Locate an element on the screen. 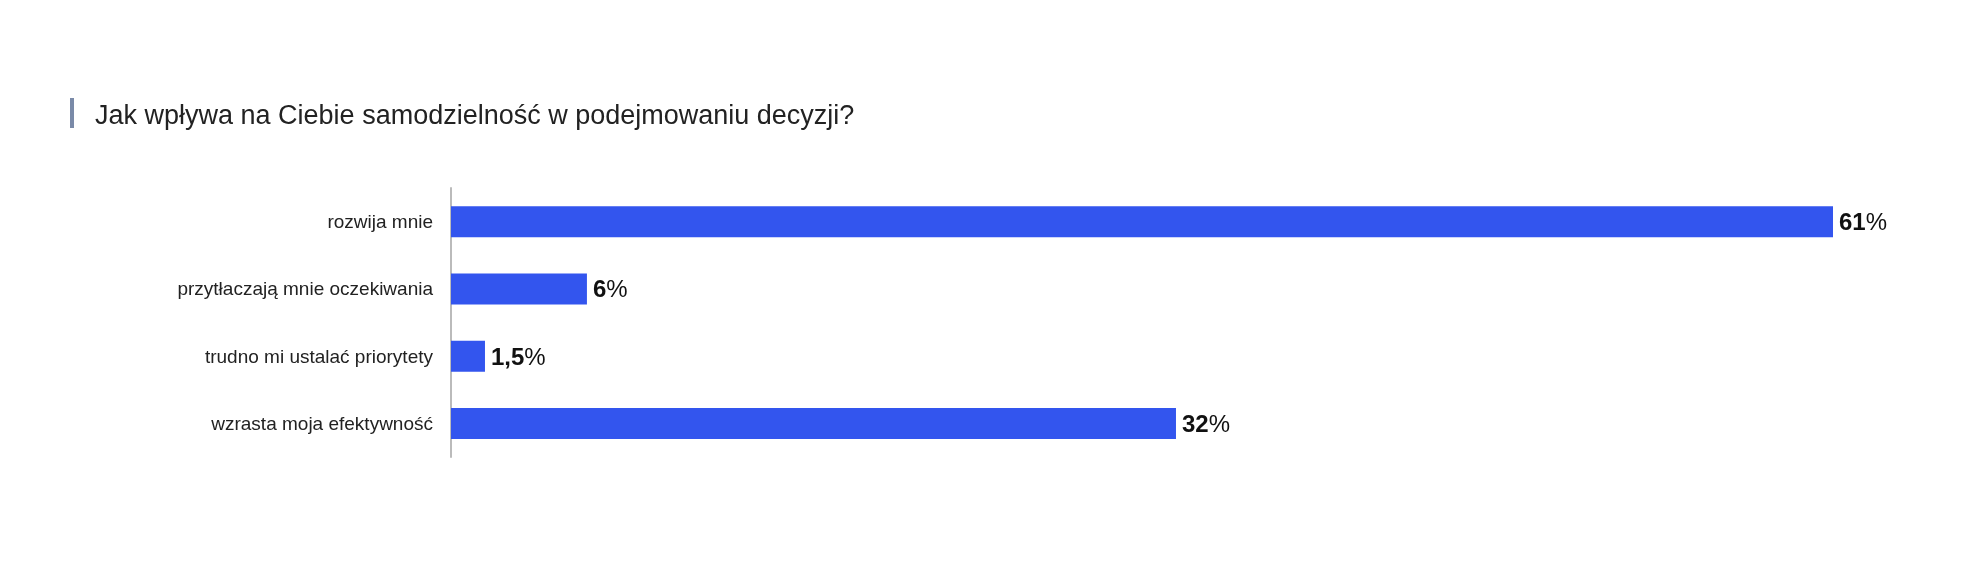  y-tick-label: przytłaczają mnie oczekiwania is located at coordinates (305, 289).